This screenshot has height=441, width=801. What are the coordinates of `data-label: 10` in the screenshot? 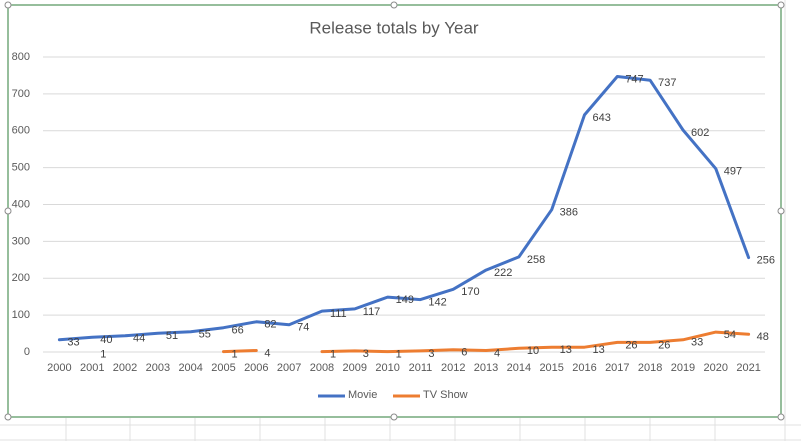 It's located at (533, 351).